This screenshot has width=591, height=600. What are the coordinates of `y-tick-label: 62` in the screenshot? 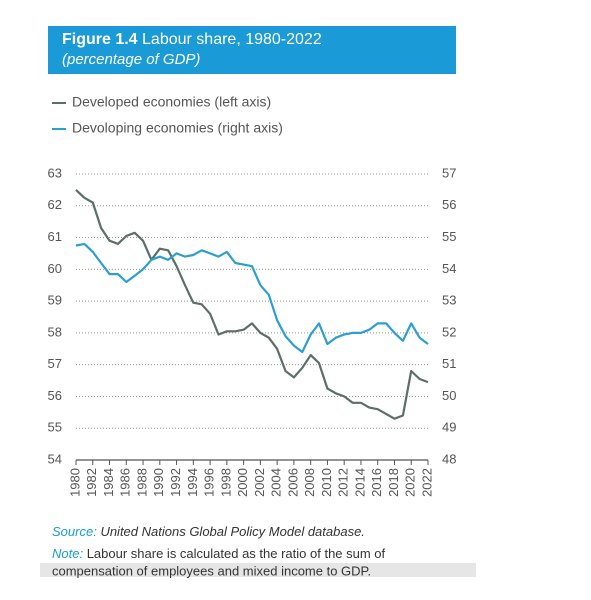 It's located at (55, 204).